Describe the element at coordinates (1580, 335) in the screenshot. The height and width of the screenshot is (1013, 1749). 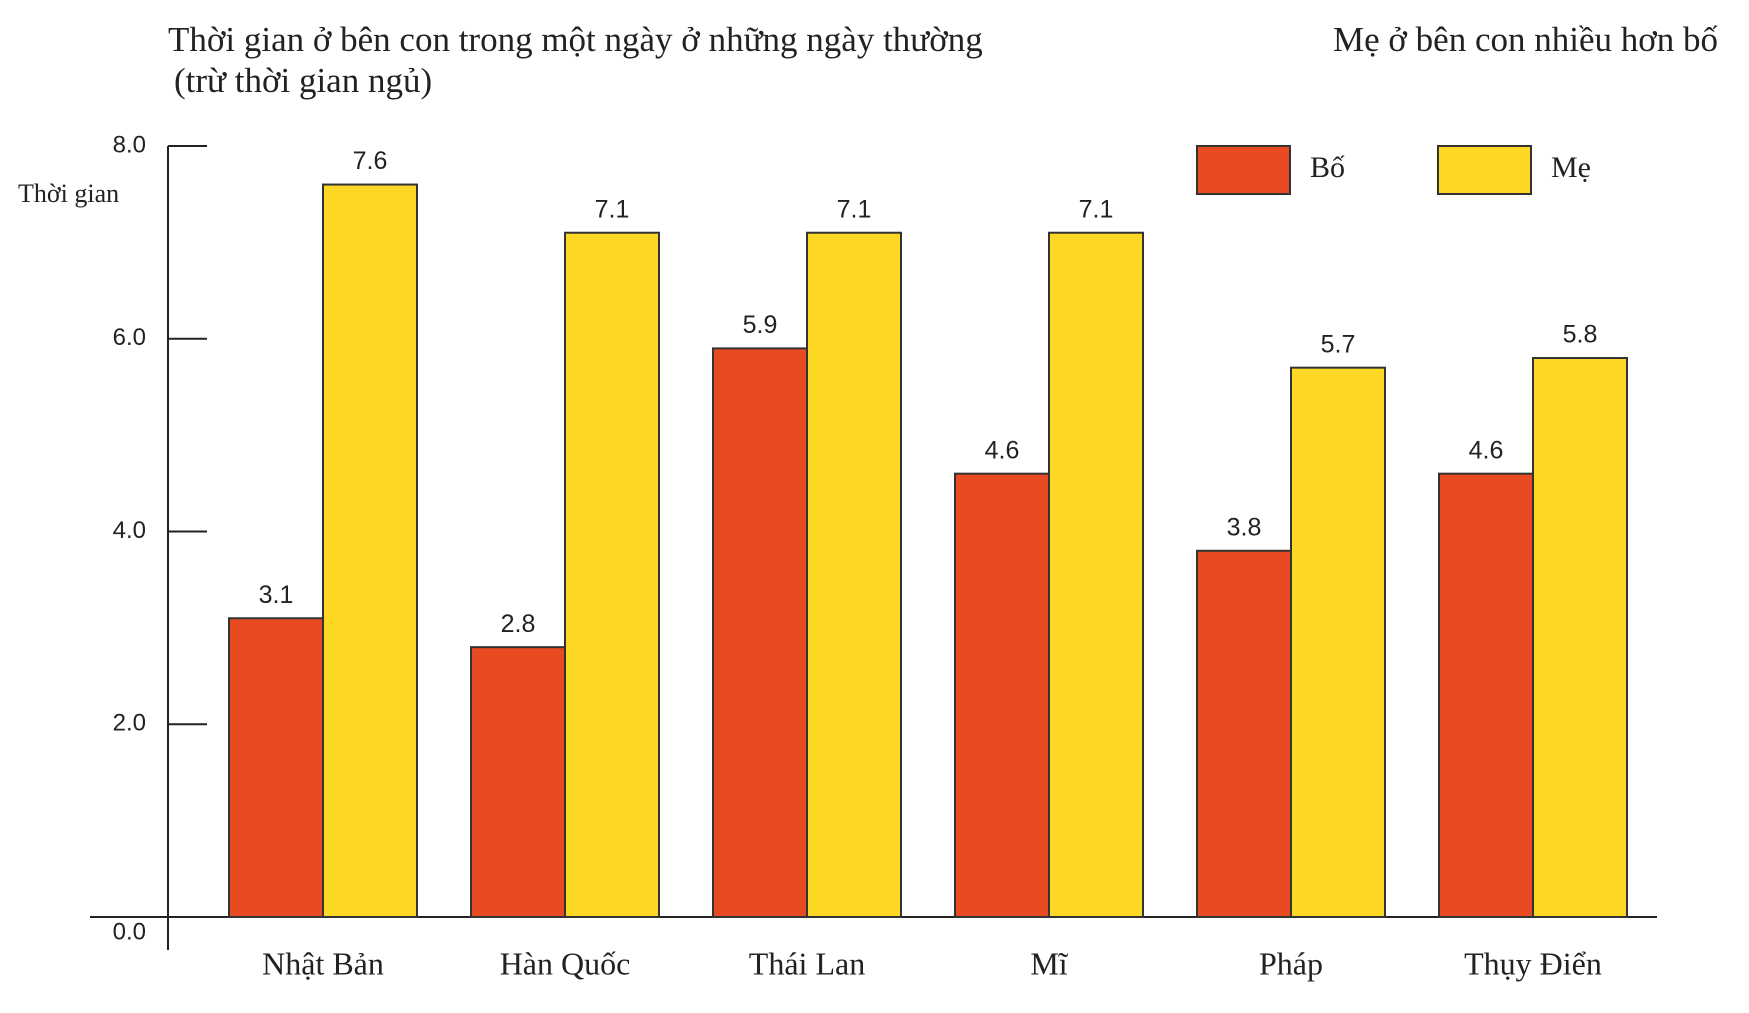
I see `value-label: 5.8` at that location.